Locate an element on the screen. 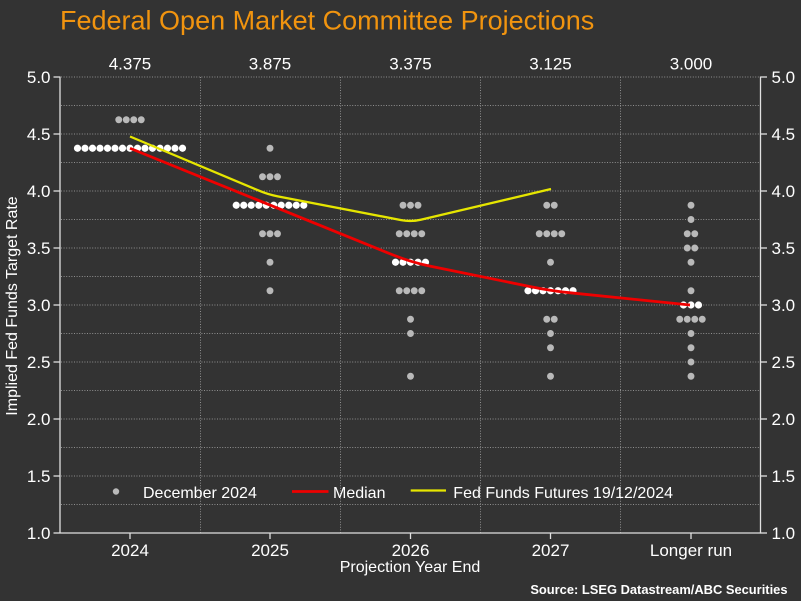 Image resolution: width=801 pixels, height=601 pixels. svg-text: Implied Fed Funds Target Rate is located at coordinates (12, 305).